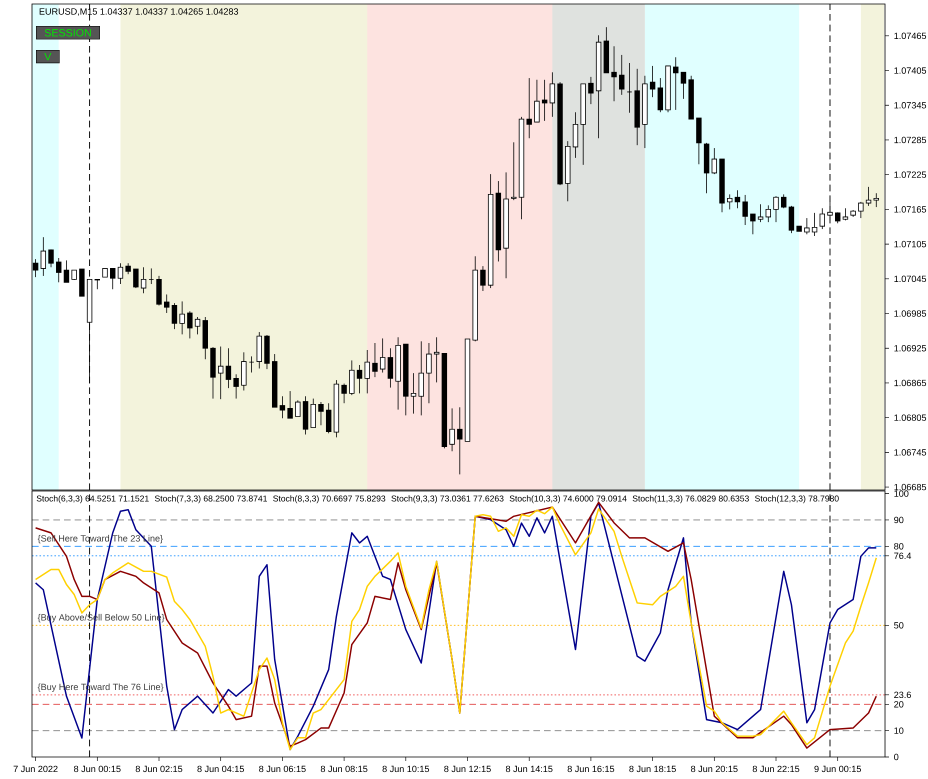  What do you see at coordinates (467, 769) in the screenshot?
I see `x-tick-label: 8 Jun 12:15` at bounding box center [467, 769].